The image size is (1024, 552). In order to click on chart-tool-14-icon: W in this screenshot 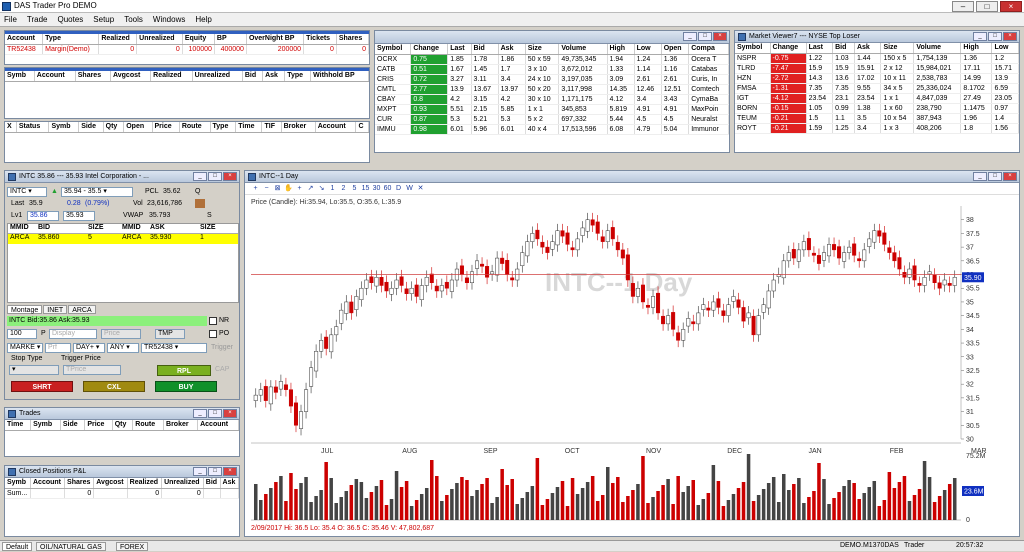, I will do `click(409, 188)`.